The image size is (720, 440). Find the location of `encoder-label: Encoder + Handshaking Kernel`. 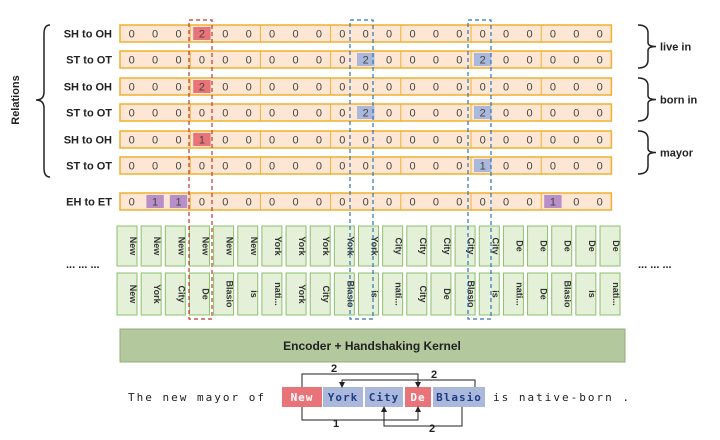

encoder-label: Encoder + Handshaking Kernel is located at coordinates (372, 346).